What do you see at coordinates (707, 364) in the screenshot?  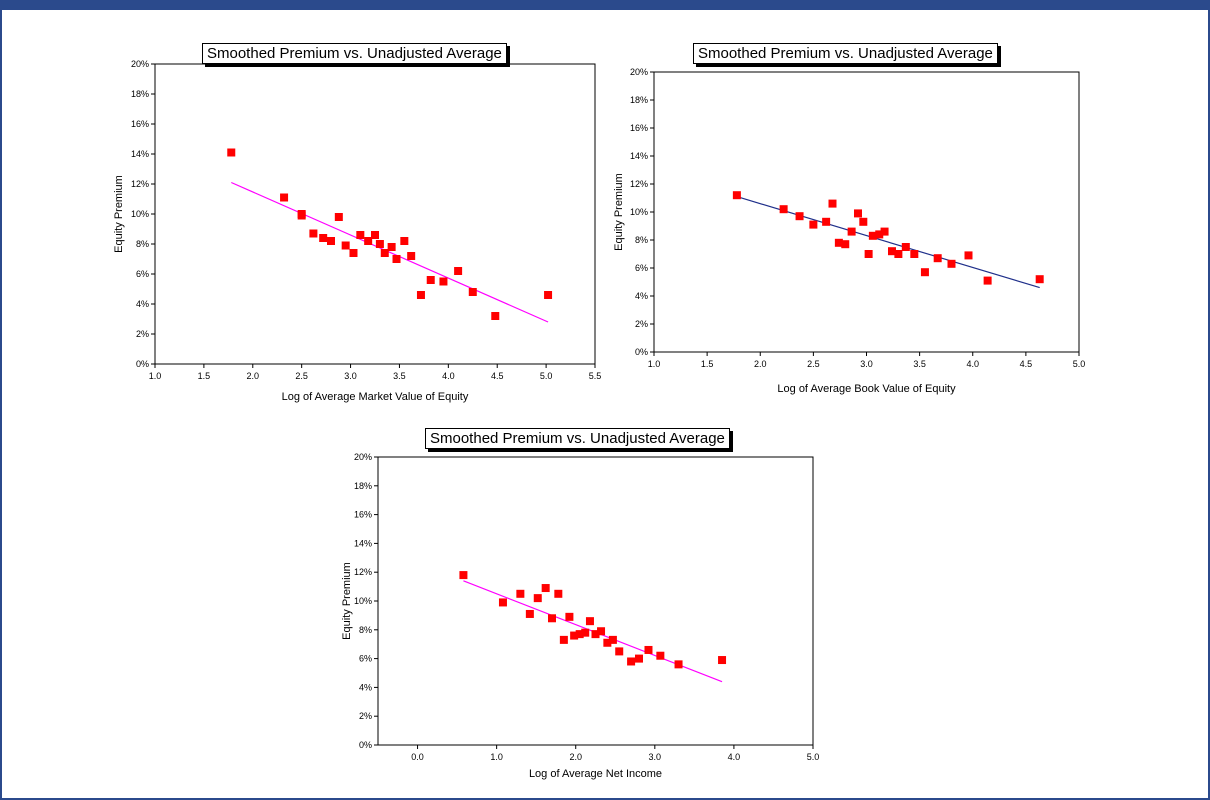 I see `x-tick-label: 1.5` at bounding box center [707, 364].